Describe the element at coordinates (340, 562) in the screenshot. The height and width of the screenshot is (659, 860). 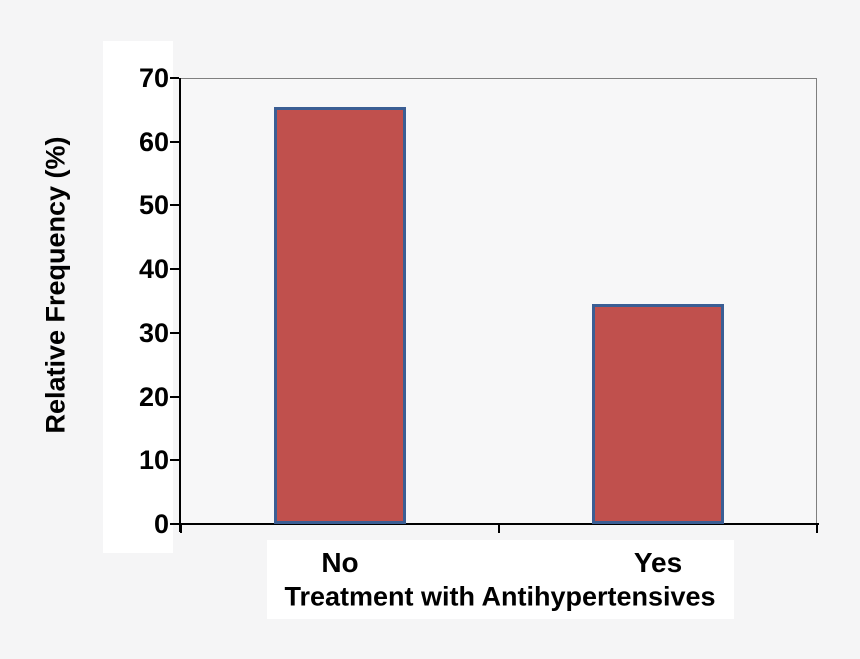
I see `x-category-label-no: No` at that location.